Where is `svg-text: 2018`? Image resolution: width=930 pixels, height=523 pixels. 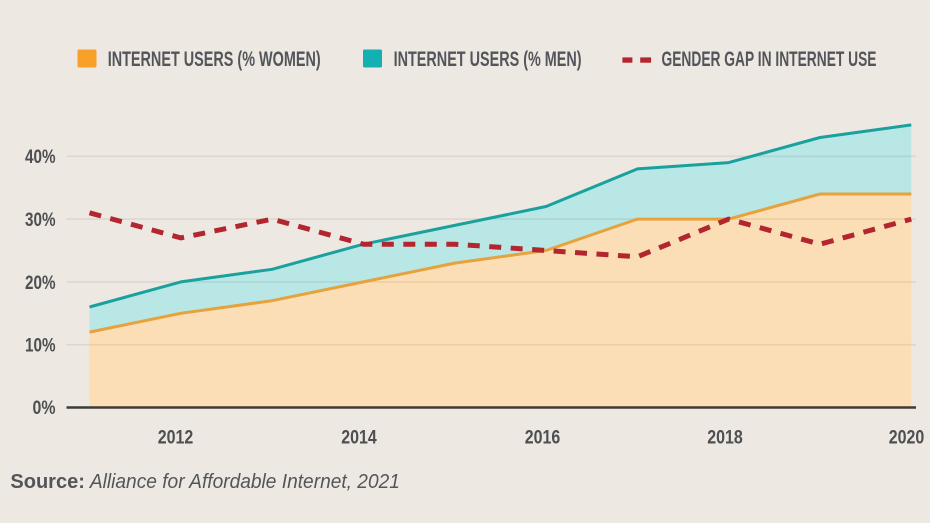
svg-text: 2018 is located at coordinates (725, 437).